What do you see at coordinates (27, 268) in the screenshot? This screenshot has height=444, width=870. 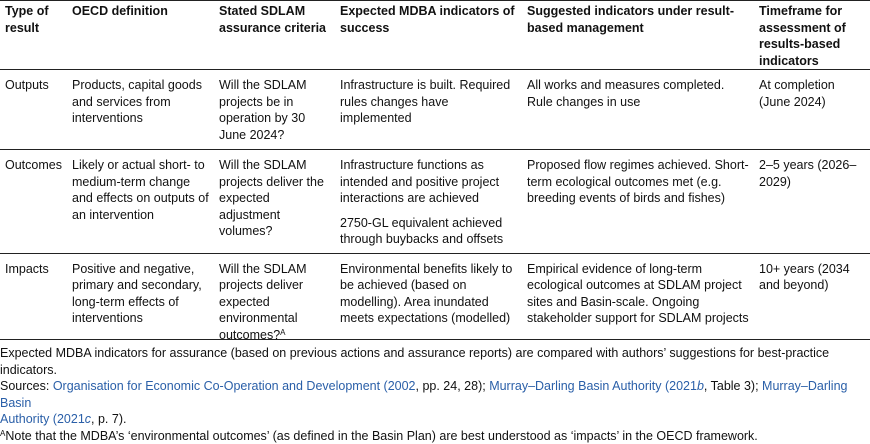 I see `cell-type: Impacts` at bounding box center [27, 268].